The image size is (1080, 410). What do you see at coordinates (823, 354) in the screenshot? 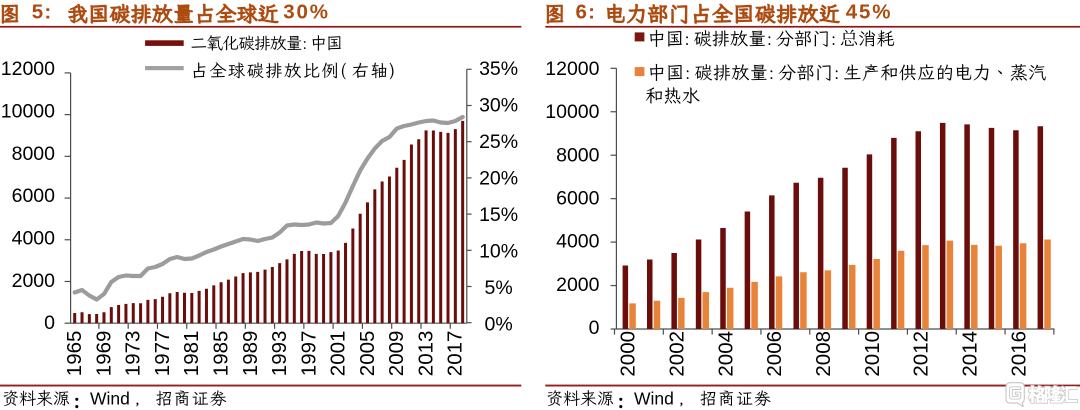
I see `svg-text: 2008` at bounding box center [823, 354].